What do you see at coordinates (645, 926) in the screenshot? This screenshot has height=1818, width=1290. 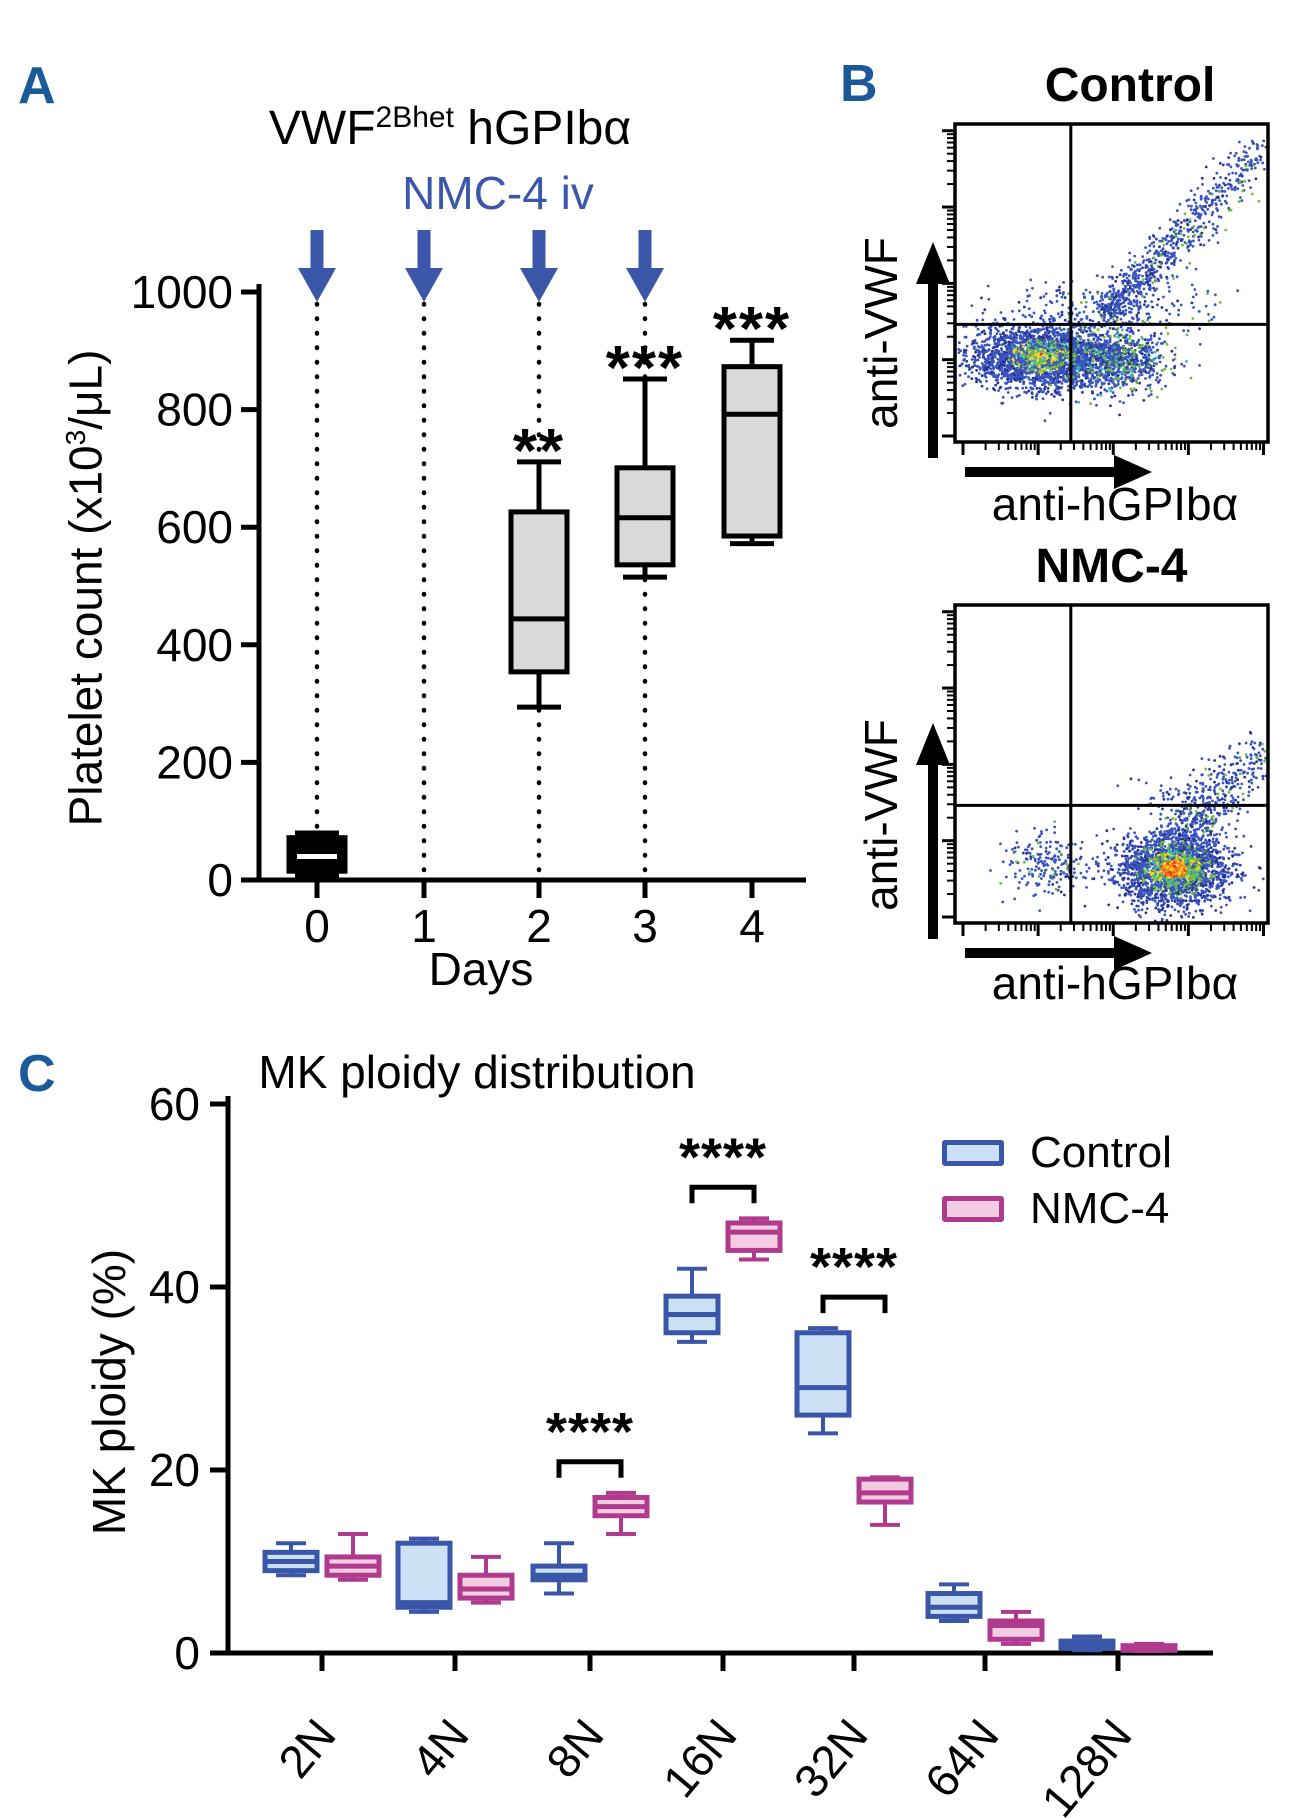 I see `svg-text: 3` at bounding box center [645, 926].